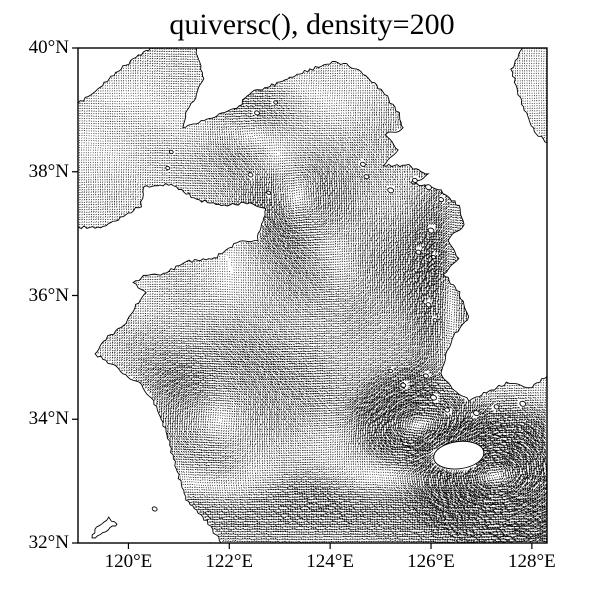 The image size is (600, 600). I want to click on y-tick-label-38: 38°N, so click(48, 171).